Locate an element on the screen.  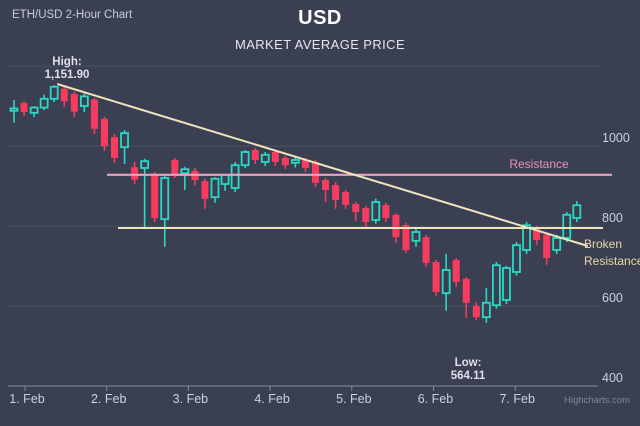
x-axis-label-2-feb: 2. Feb is located at coordinates (108, 399).